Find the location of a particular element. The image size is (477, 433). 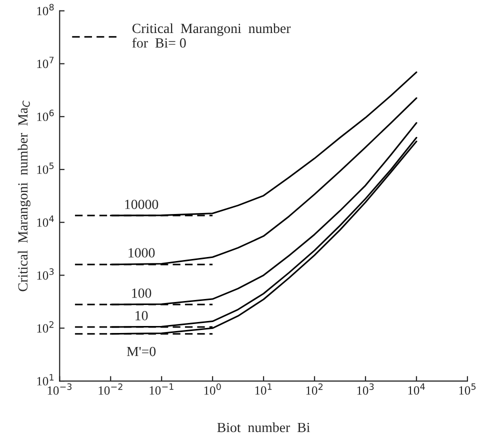

y-axis-title: Critical Marangoni number Ma$_{C}$ is located at coordinates (24, 196).